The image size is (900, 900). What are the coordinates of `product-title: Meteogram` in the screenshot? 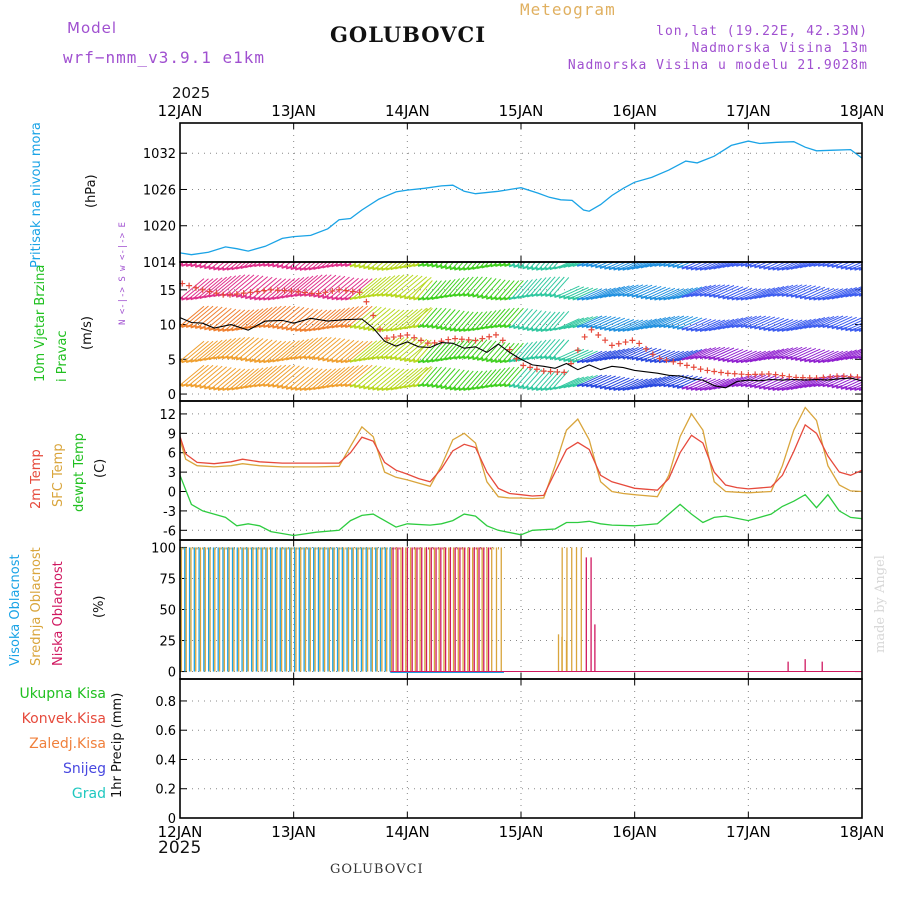 It's located at (568, 9).